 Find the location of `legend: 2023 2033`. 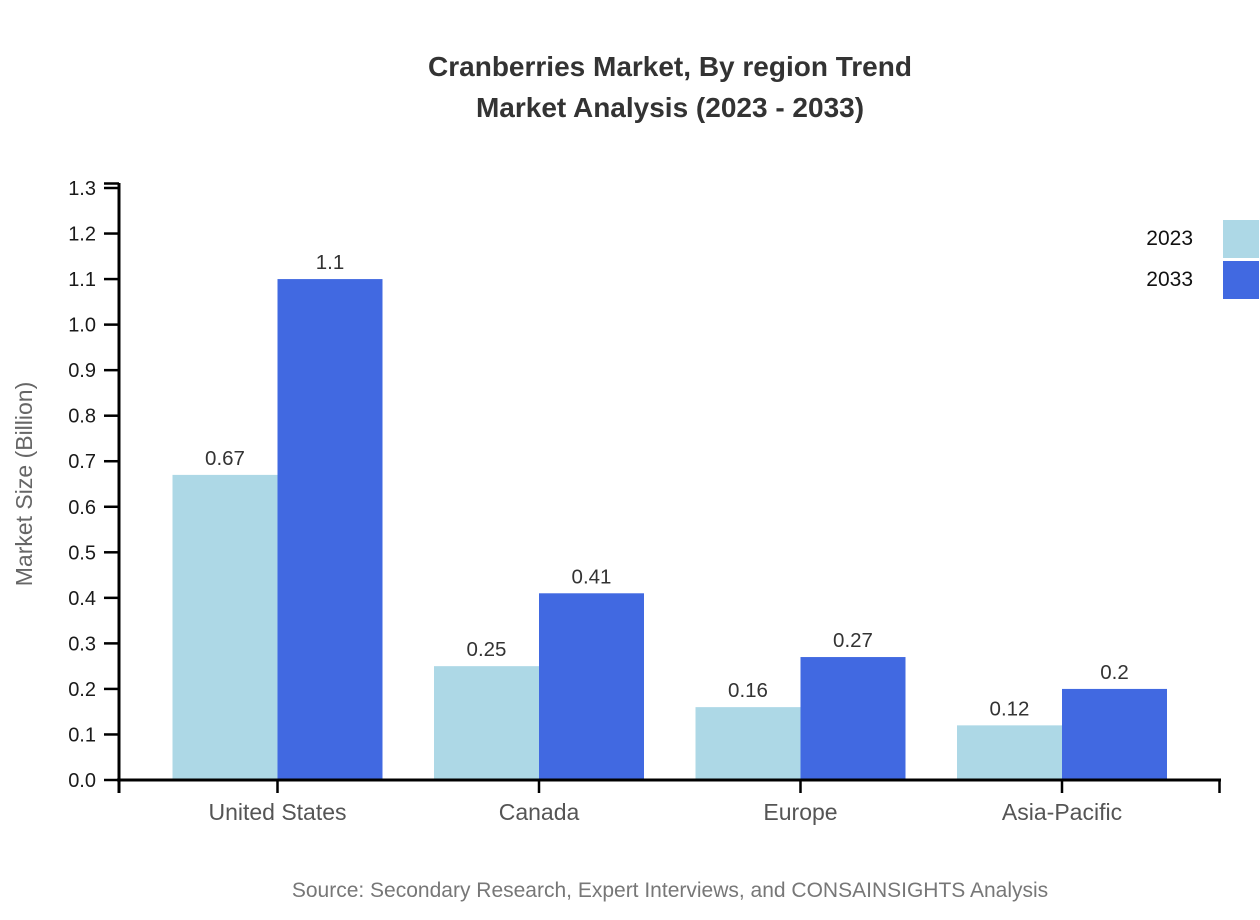

legend: 2023 2033 is located at coordinates (1202, 259).